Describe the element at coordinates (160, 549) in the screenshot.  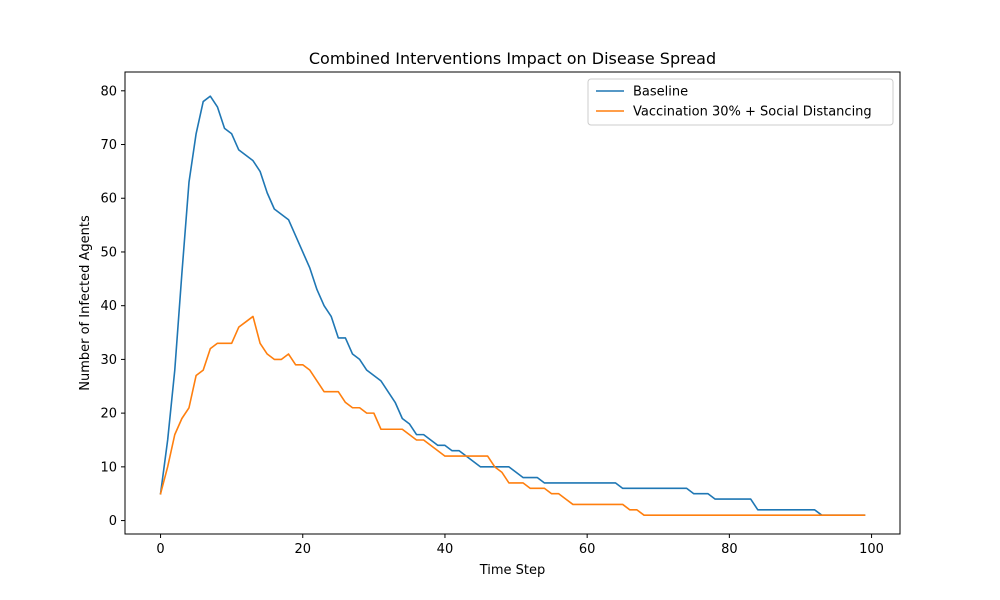
I see `x-tick-label: 0` at that location.